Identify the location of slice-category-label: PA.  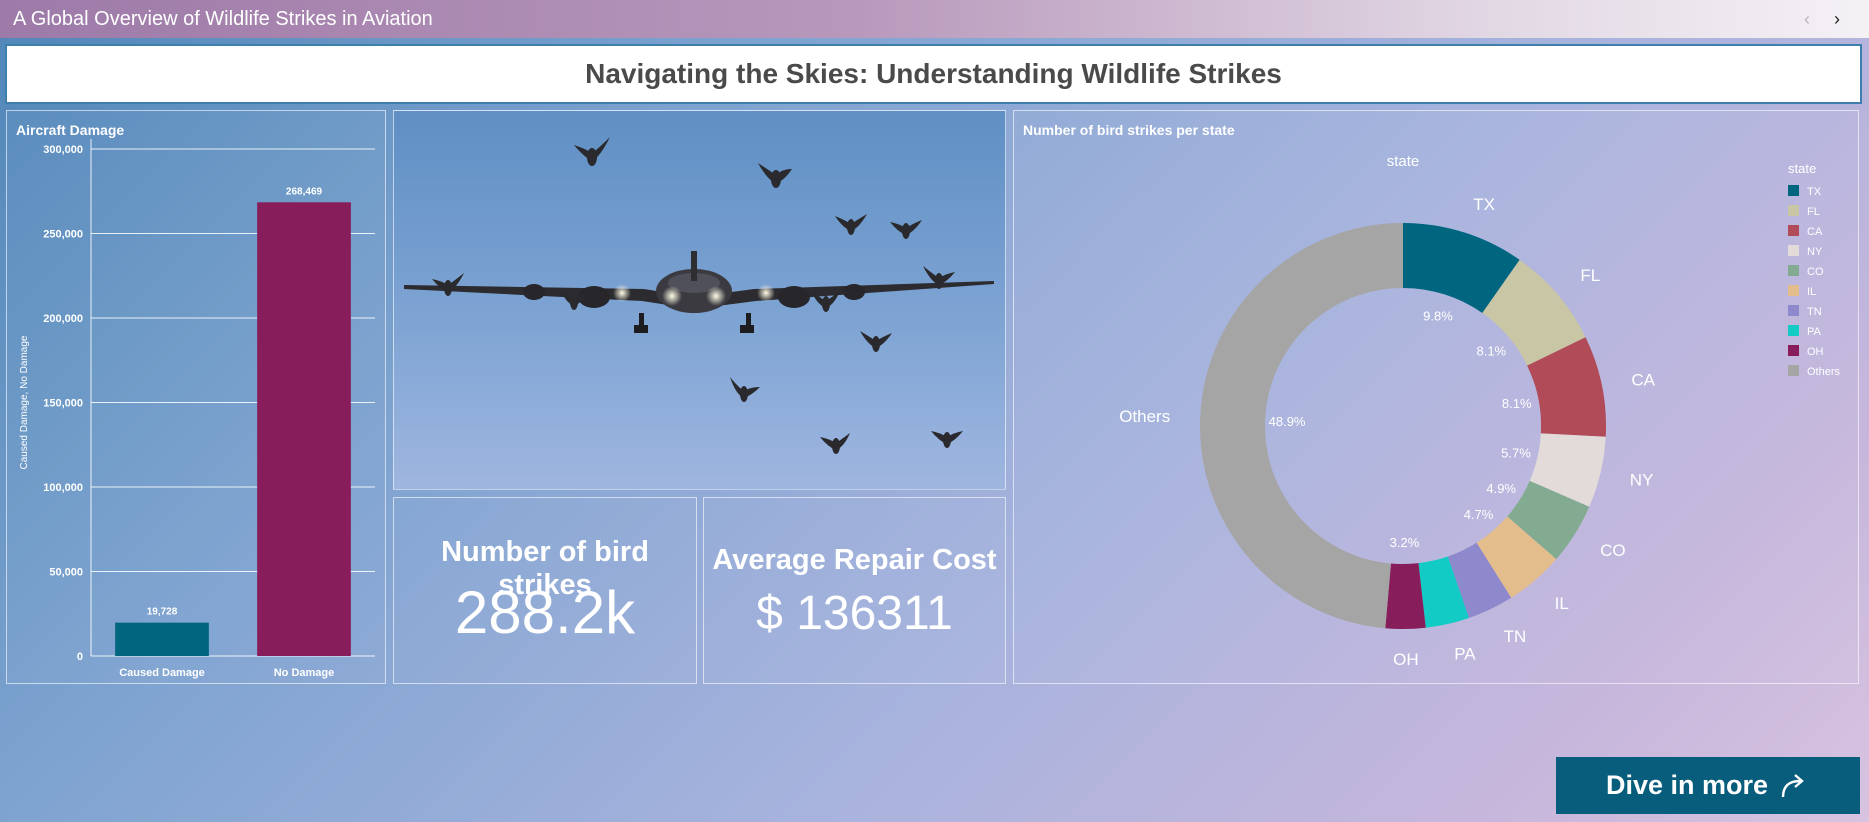
(1465, 653).